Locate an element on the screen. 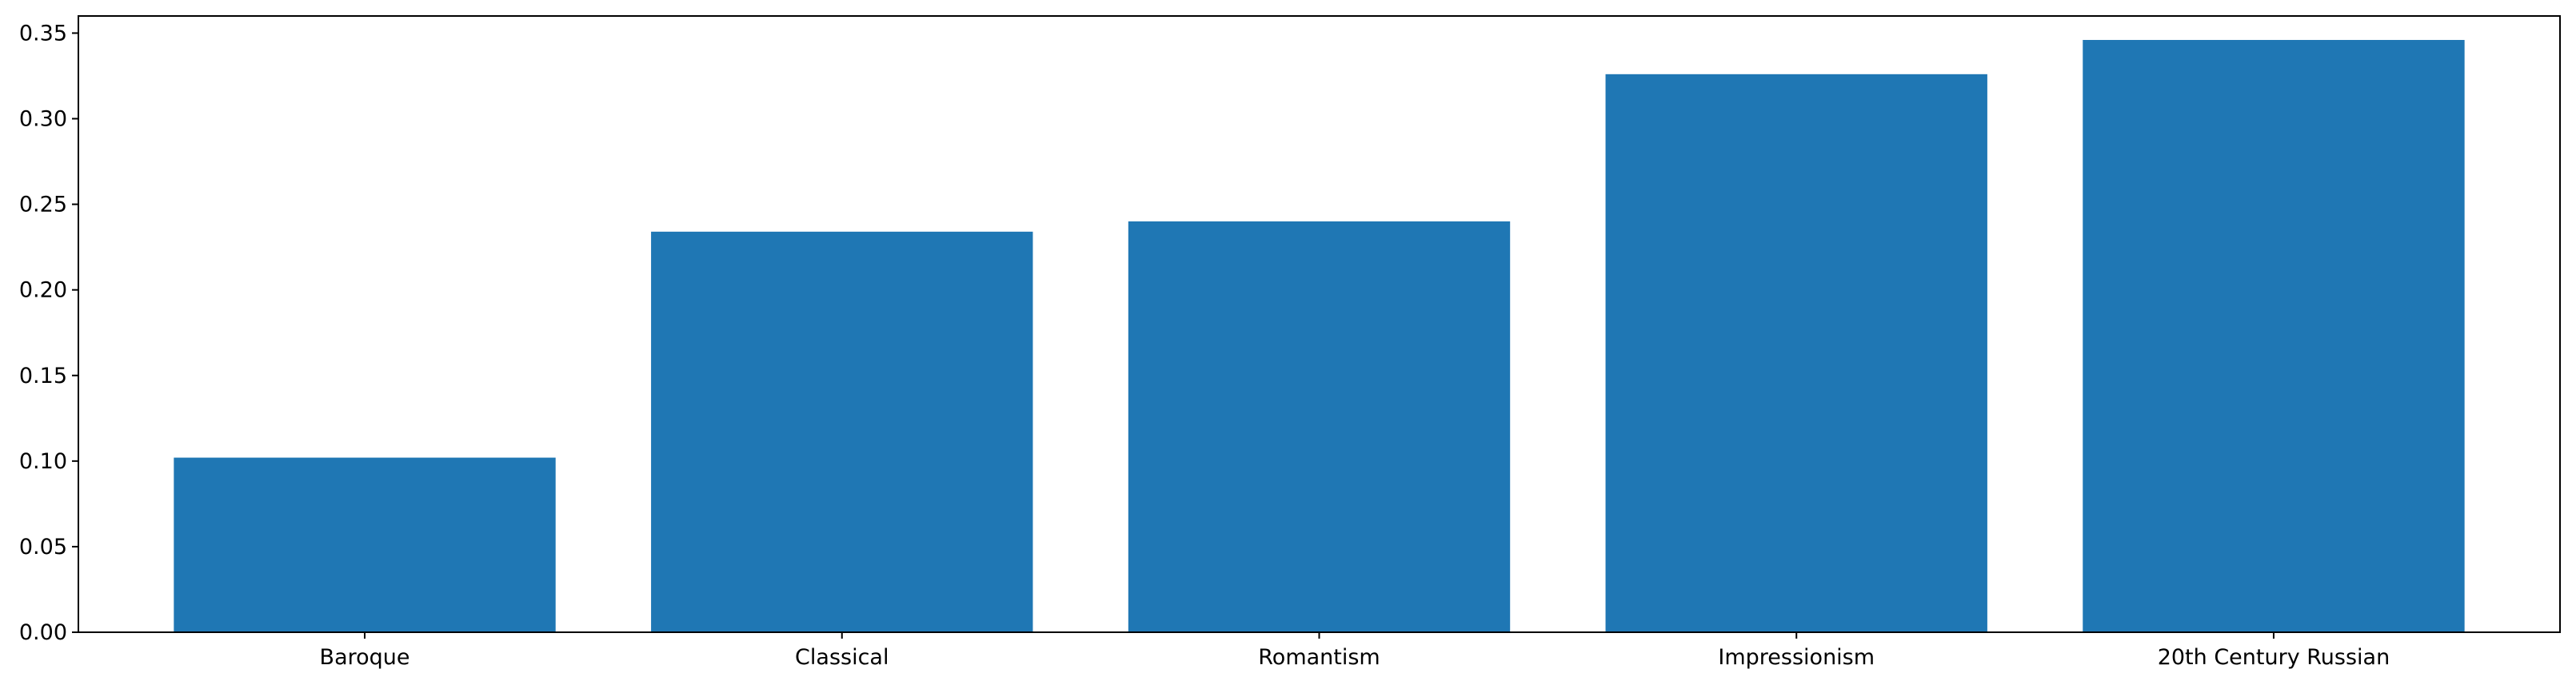 The height and width of the screenshot is (685, 2576). y-axis: 0.00 0.05 0.10 0.15 0.20 0.25 0.30 0.35 is located at coordinates (48, 333).